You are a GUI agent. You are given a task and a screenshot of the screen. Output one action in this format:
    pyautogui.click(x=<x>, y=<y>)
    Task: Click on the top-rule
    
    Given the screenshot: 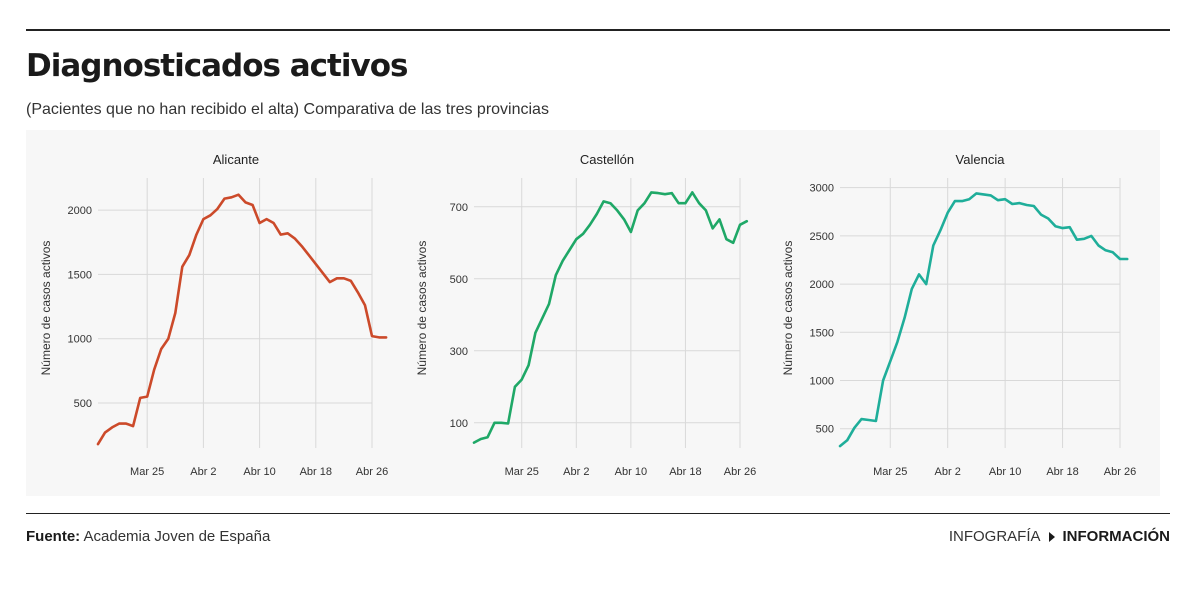 What is the action you would take?
    pyautogui.click(x=598, y=30)
    